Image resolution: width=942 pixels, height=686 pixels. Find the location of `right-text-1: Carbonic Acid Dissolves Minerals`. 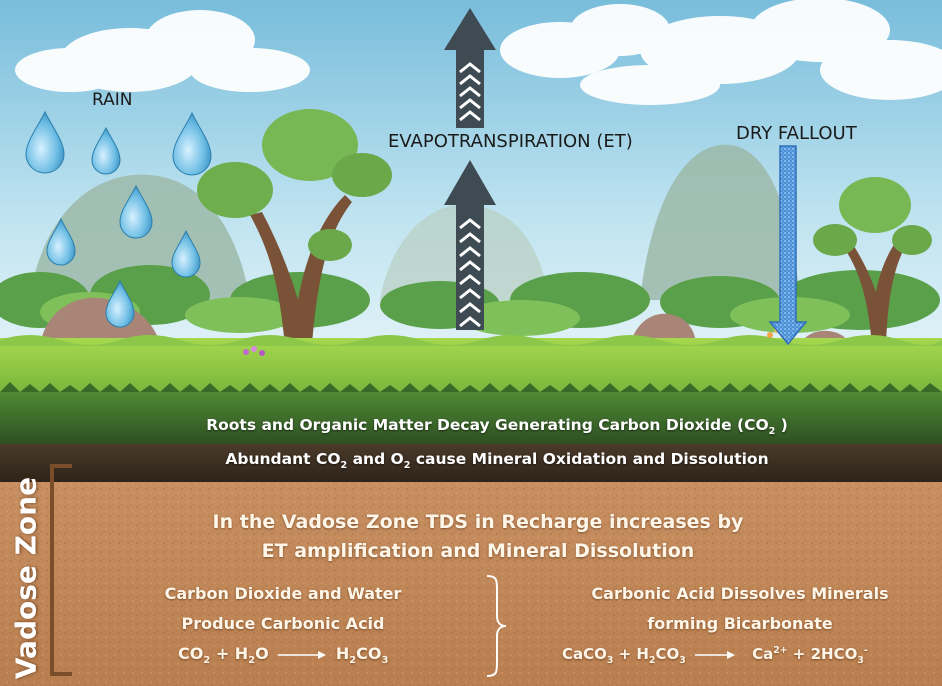

right-text-1: Carbonic Acid Dissolves Minerals is located at coordinates (740, 593).